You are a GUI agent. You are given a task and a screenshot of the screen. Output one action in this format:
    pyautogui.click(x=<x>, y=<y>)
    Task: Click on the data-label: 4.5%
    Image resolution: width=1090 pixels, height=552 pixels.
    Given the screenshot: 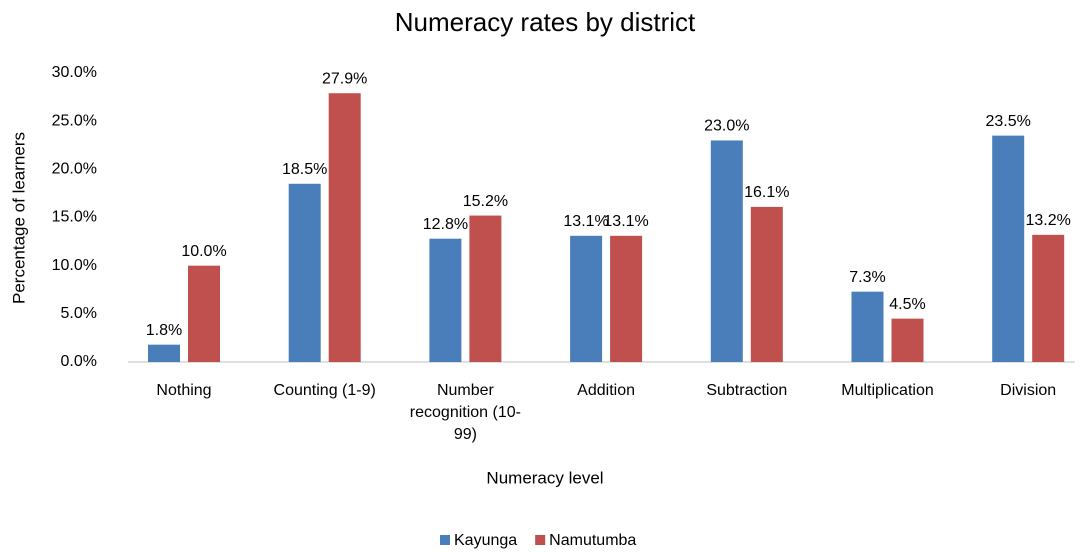 What is the action you would take?
    pyautogui.click(x=907, y=304)
    